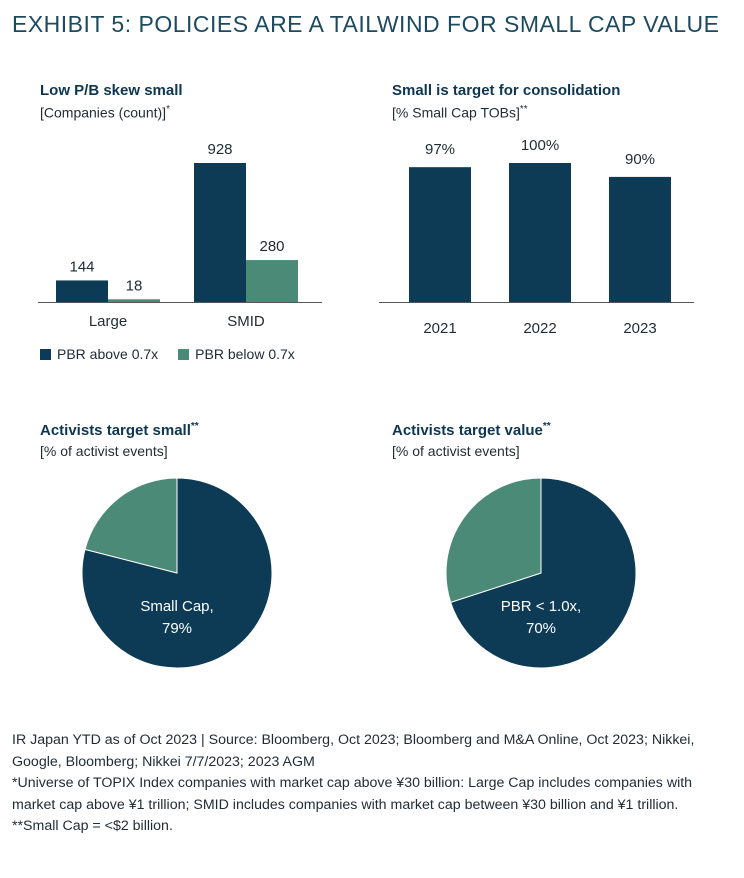  I want to click on chart4-title-marker: **, so click(546, 426).